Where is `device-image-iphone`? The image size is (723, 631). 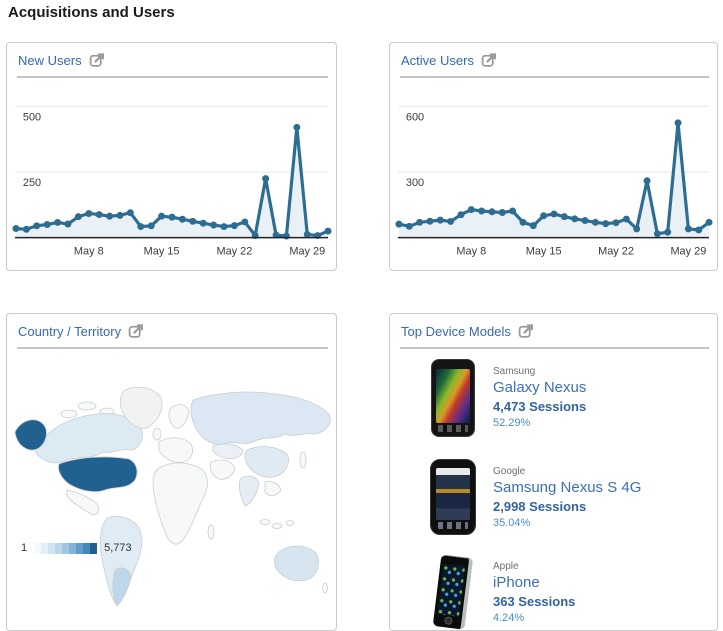 device-image-iphone is located at coordinates (453, 592).